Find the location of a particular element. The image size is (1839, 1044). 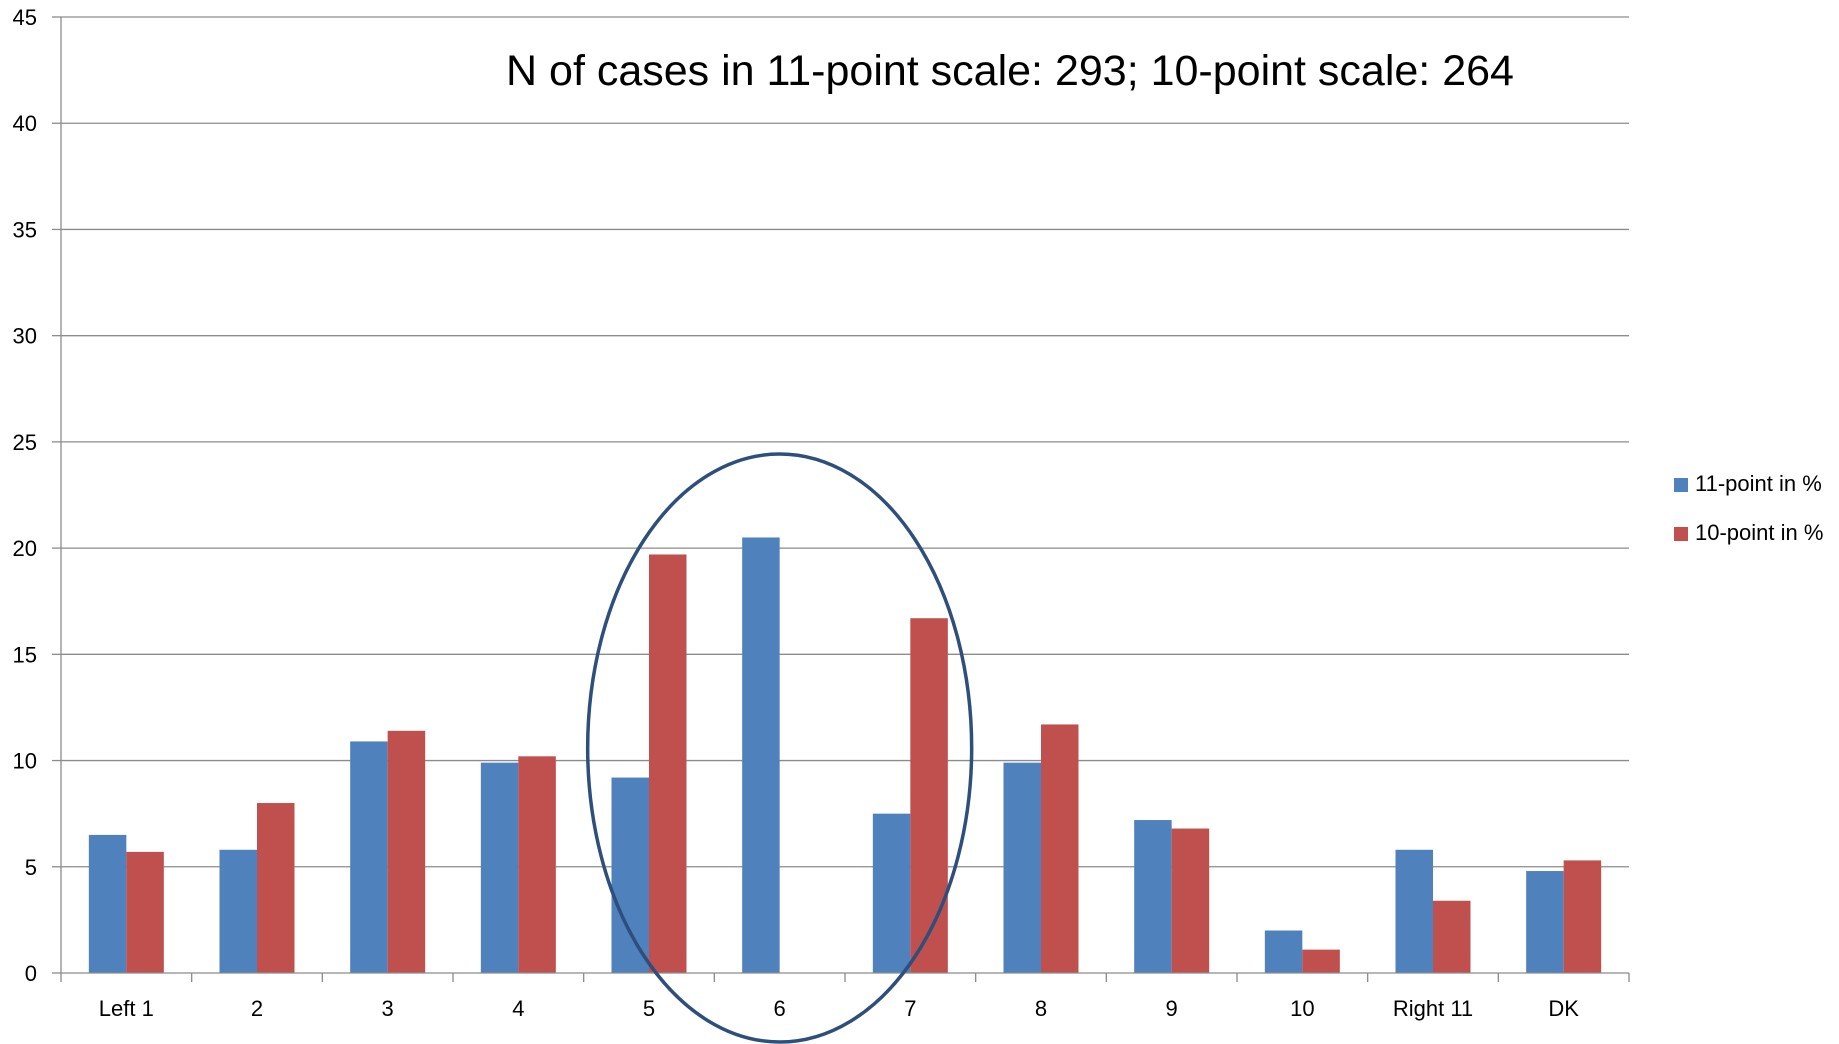

x-tick-label: 10 is located at coordinates (1302, 1008).